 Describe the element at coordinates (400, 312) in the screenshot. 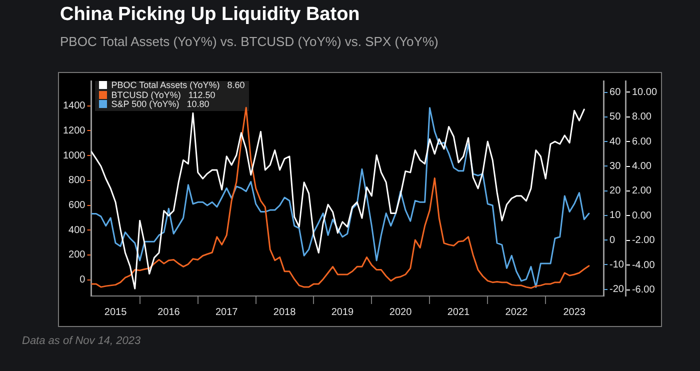

I see `x-tick-label: 2020` at that location.